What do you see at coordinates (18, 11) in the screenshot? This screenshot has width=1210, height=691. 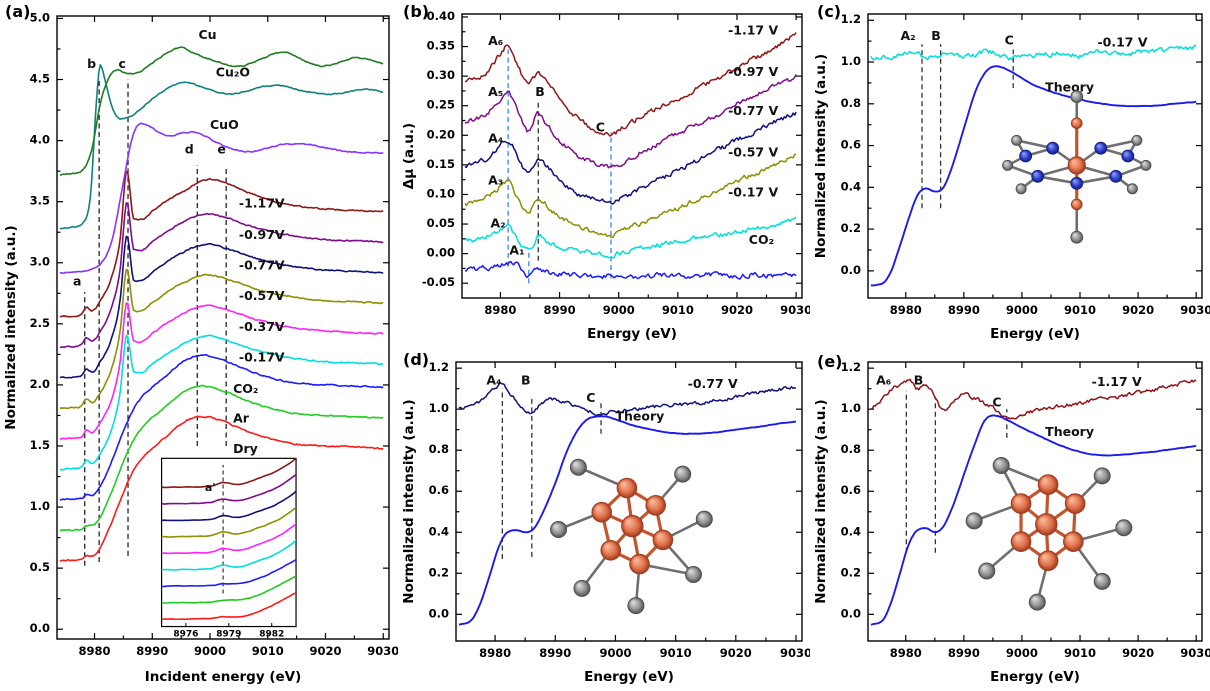 I see `panel-letter-a: (a)` at bounding box center [18, 11].